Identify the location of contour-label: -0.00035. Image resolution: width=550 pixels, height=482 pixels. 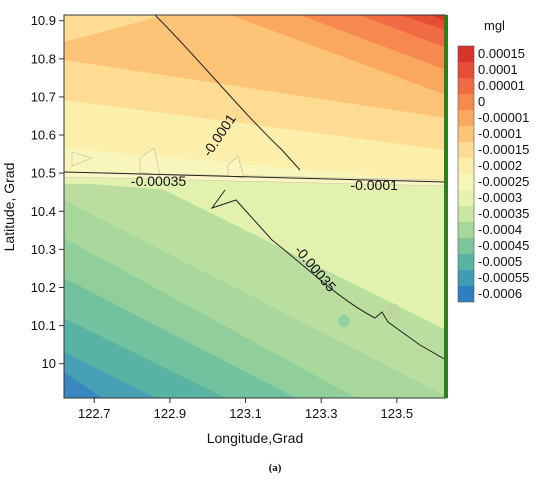
(158, 181).